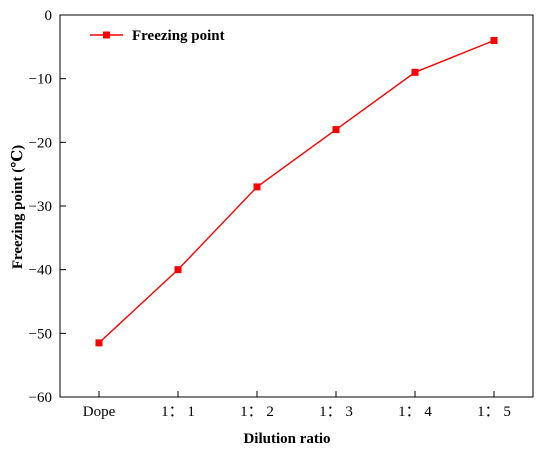  I want to click on y-tick-label: −60, so click(40, 398).